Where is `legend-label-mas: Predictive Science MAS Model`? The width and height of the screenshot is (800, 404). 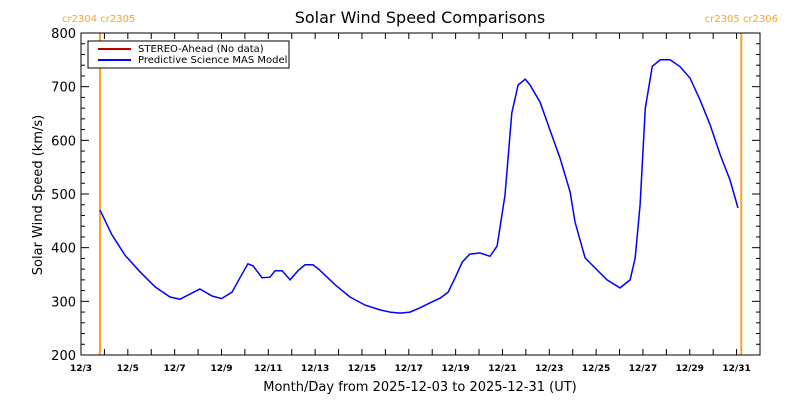
legend-label-mas: Predictive Science MAS Model is located at coordinates (212, 60).